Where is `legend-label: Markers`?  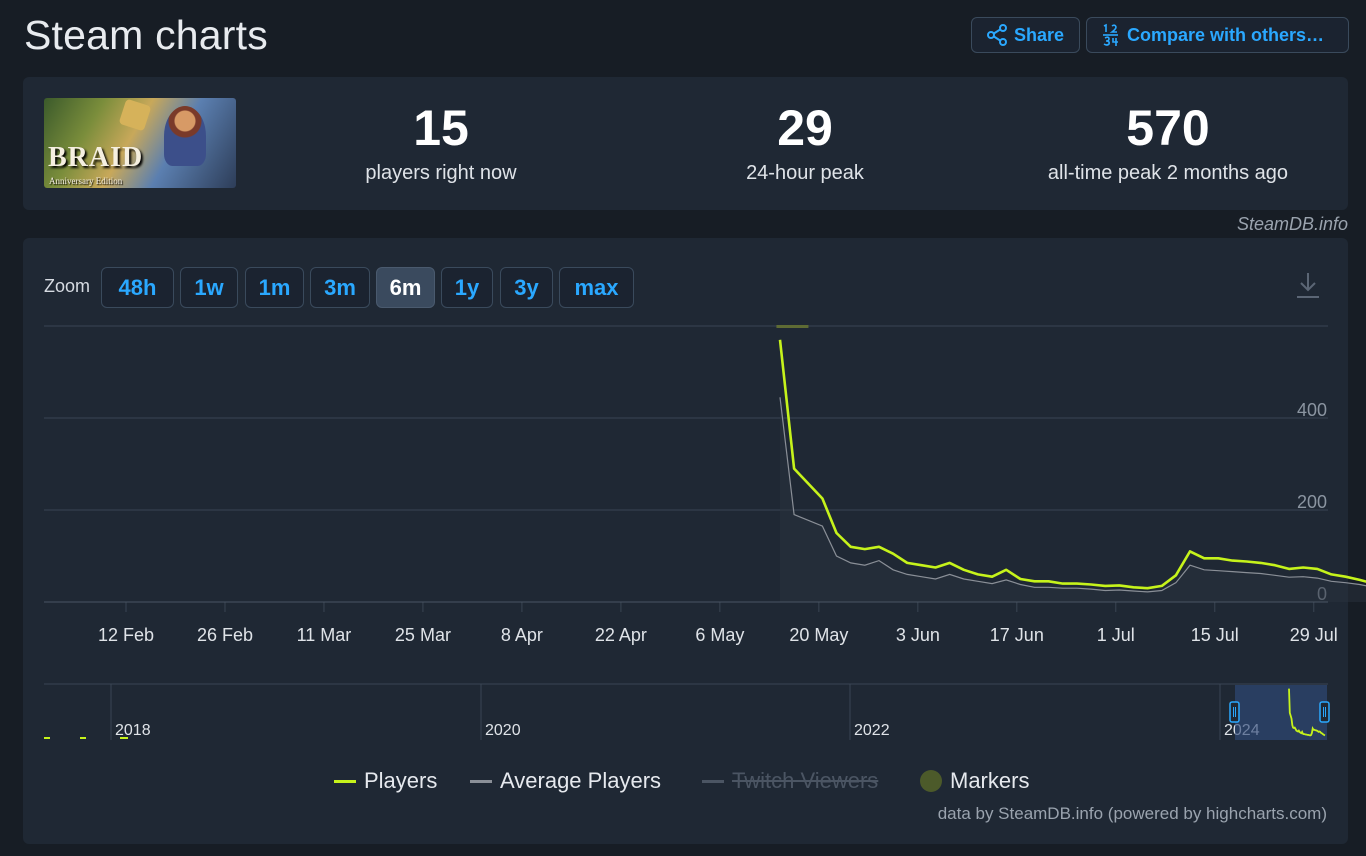 legend-label: Markers is located at coordinates (990, 780).